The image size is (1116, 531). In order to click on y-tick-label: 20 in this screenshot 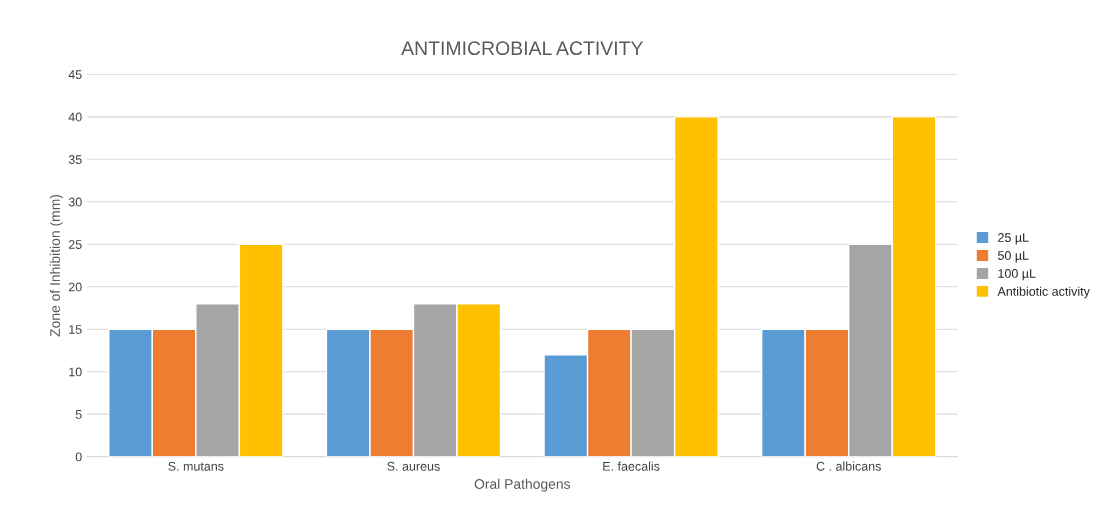, I will do `click(75, 287)`.